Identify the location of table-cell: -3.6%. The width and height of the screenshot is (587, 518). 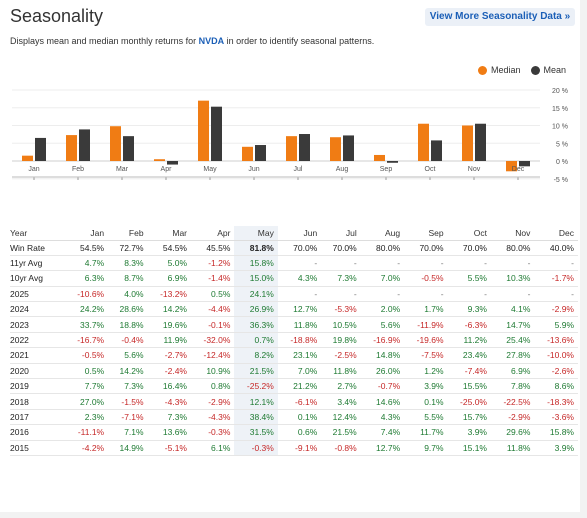
(556, 417).